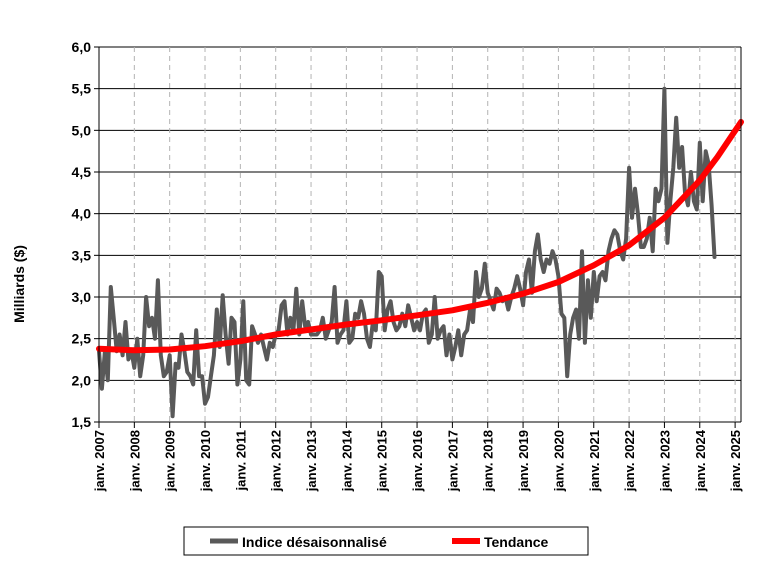  What do you see at coordinates (700, 460) in the screenshot?
I see `x-tick-label: janv. 2024` at bounding box center [700, 460].